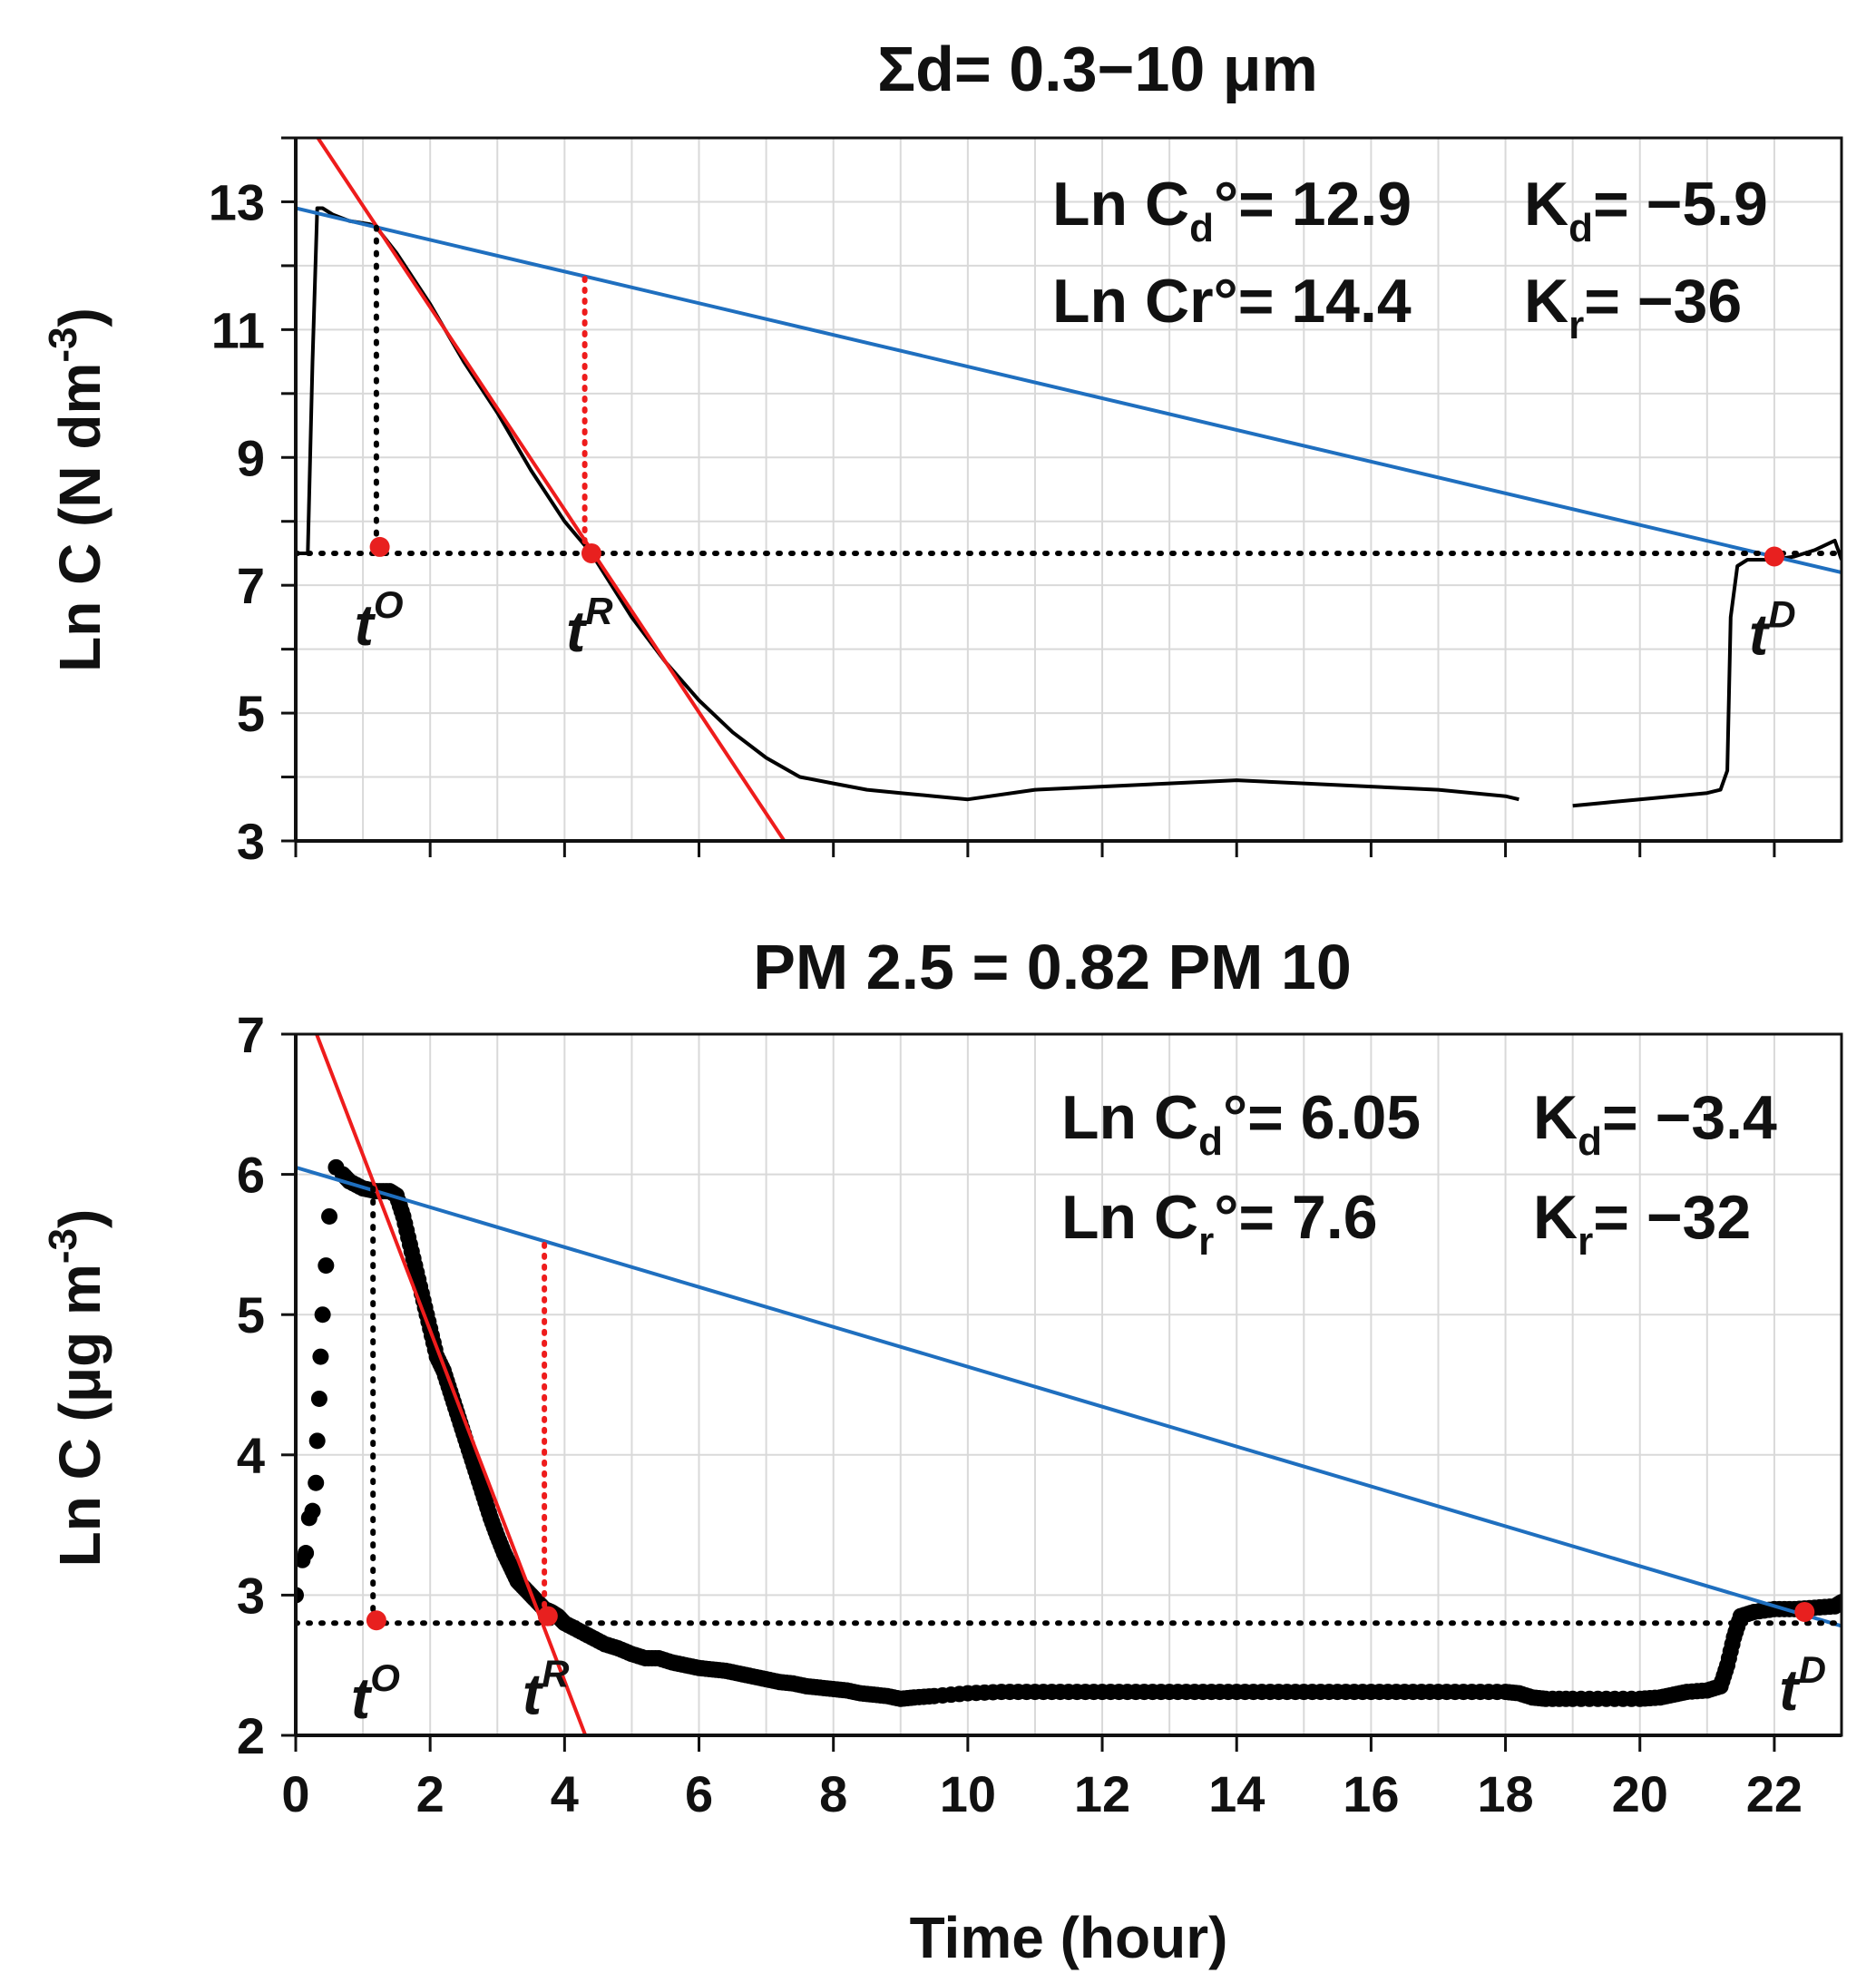  Describe the element at coordinates (1129, 1217) in the screenshot. I see `bottom-annot-lncr: Ln C` at that location.